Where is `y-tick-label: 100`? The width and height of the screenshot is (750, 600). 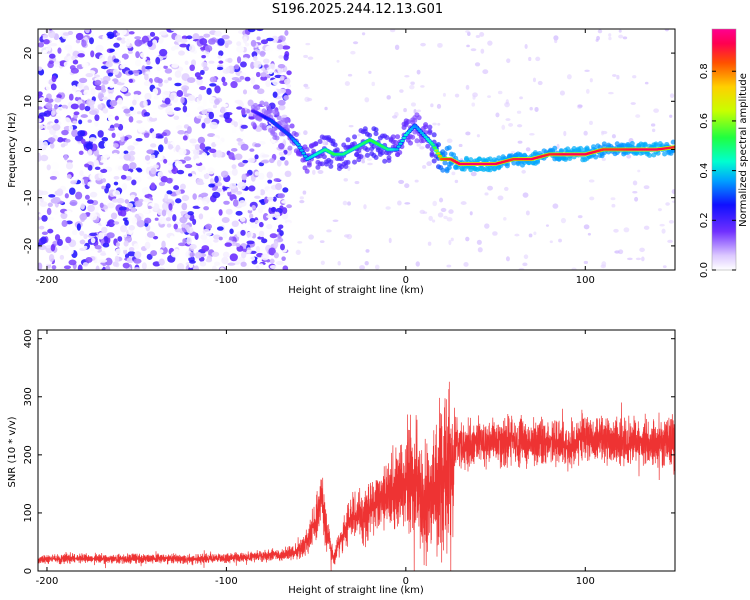
y-tick-label: 100 is located at coordinates (28, 512).